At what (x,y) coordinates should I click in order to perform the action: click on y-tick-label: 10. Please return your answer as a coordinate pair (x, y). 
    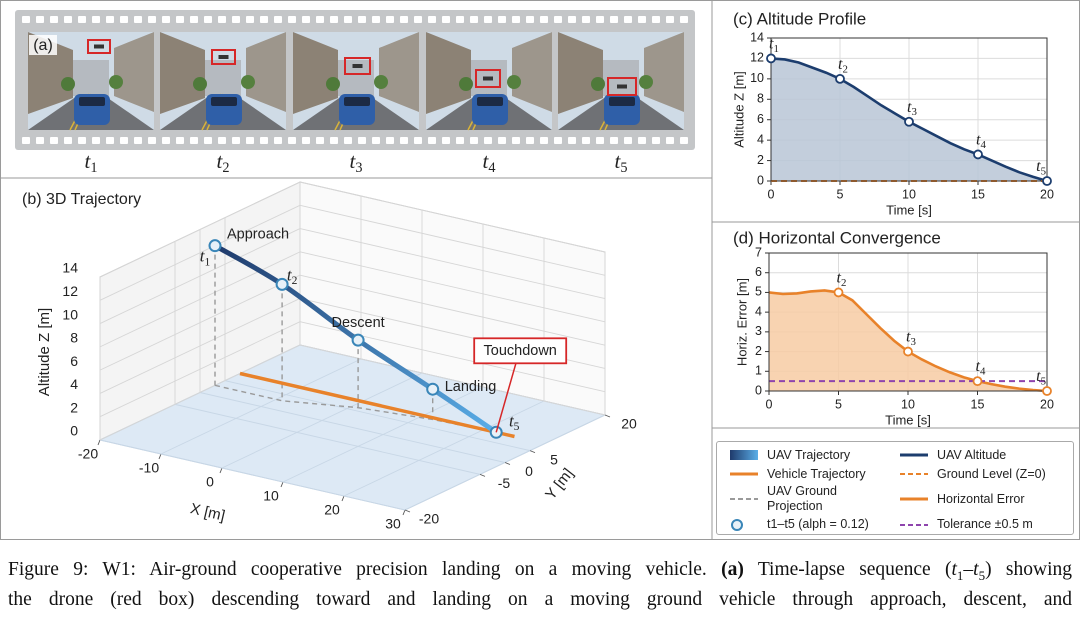
    Looking at the image, I should click on (757, 78).